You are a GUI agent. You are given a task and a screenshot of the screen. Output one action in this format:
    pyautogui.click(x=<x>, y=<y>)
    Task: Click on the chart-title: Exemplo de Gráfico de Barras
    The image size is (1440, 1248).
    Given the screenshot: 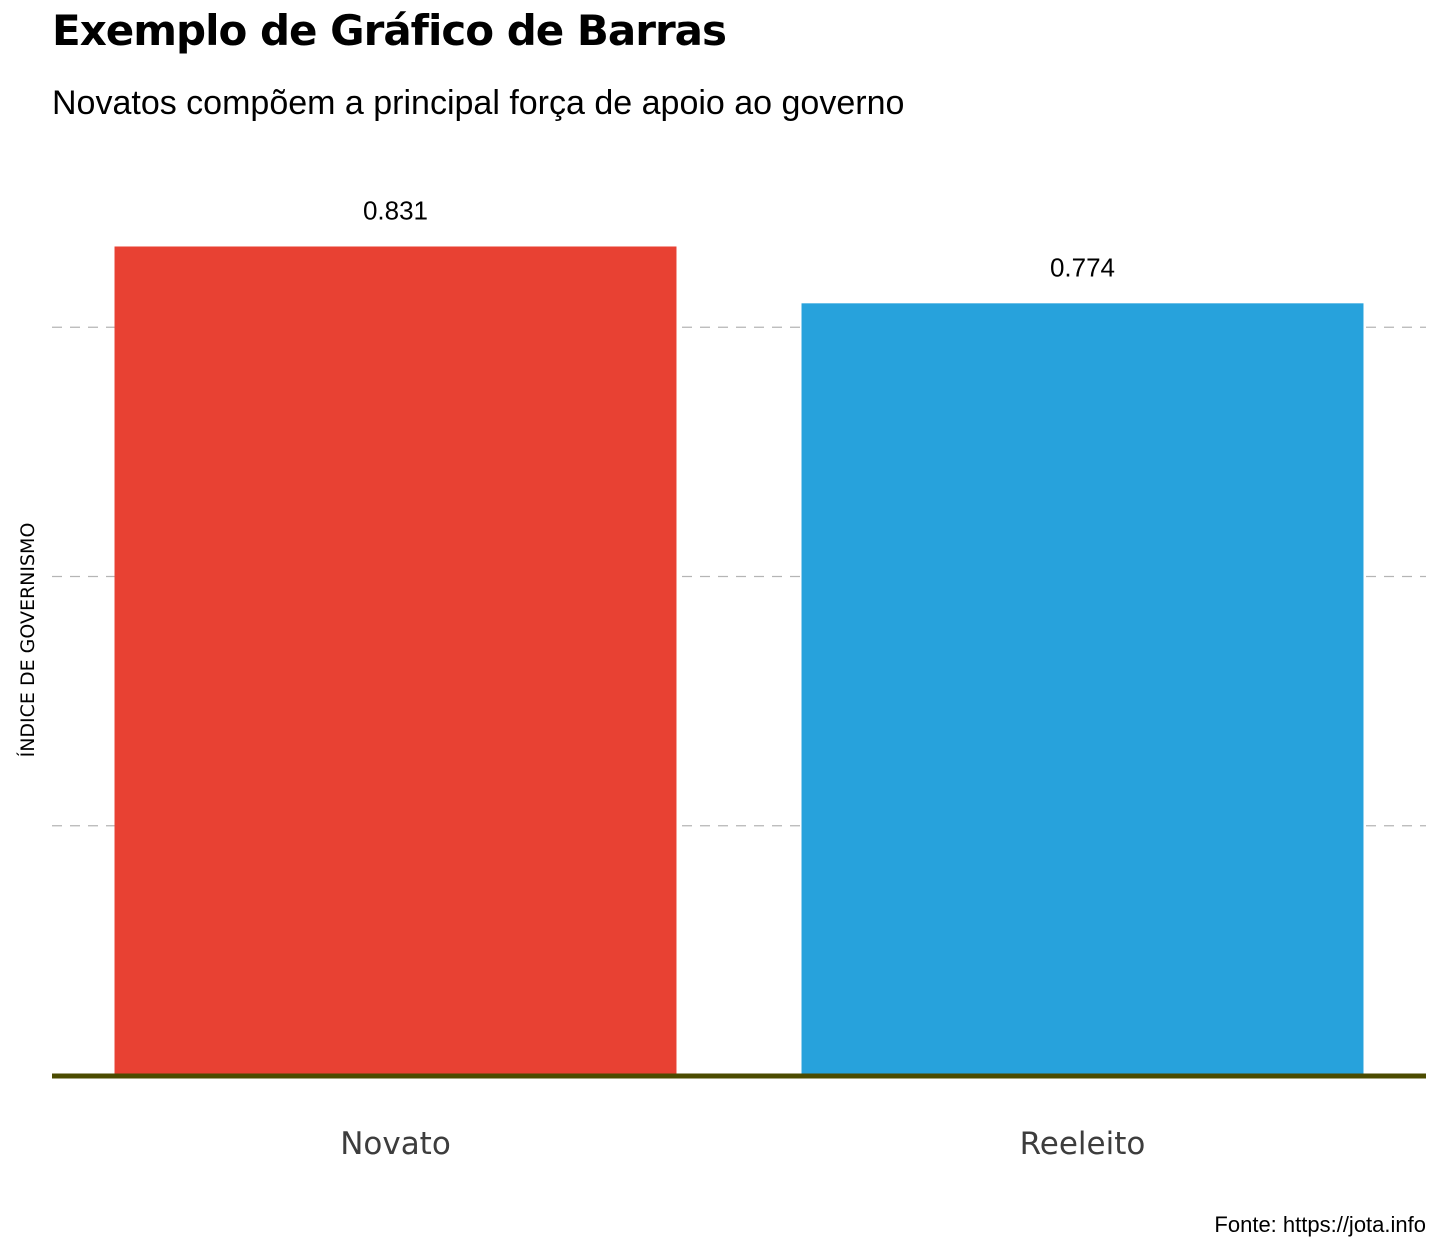 What is the action you would take?
    pyautogui.click(x=389, y=30)
    